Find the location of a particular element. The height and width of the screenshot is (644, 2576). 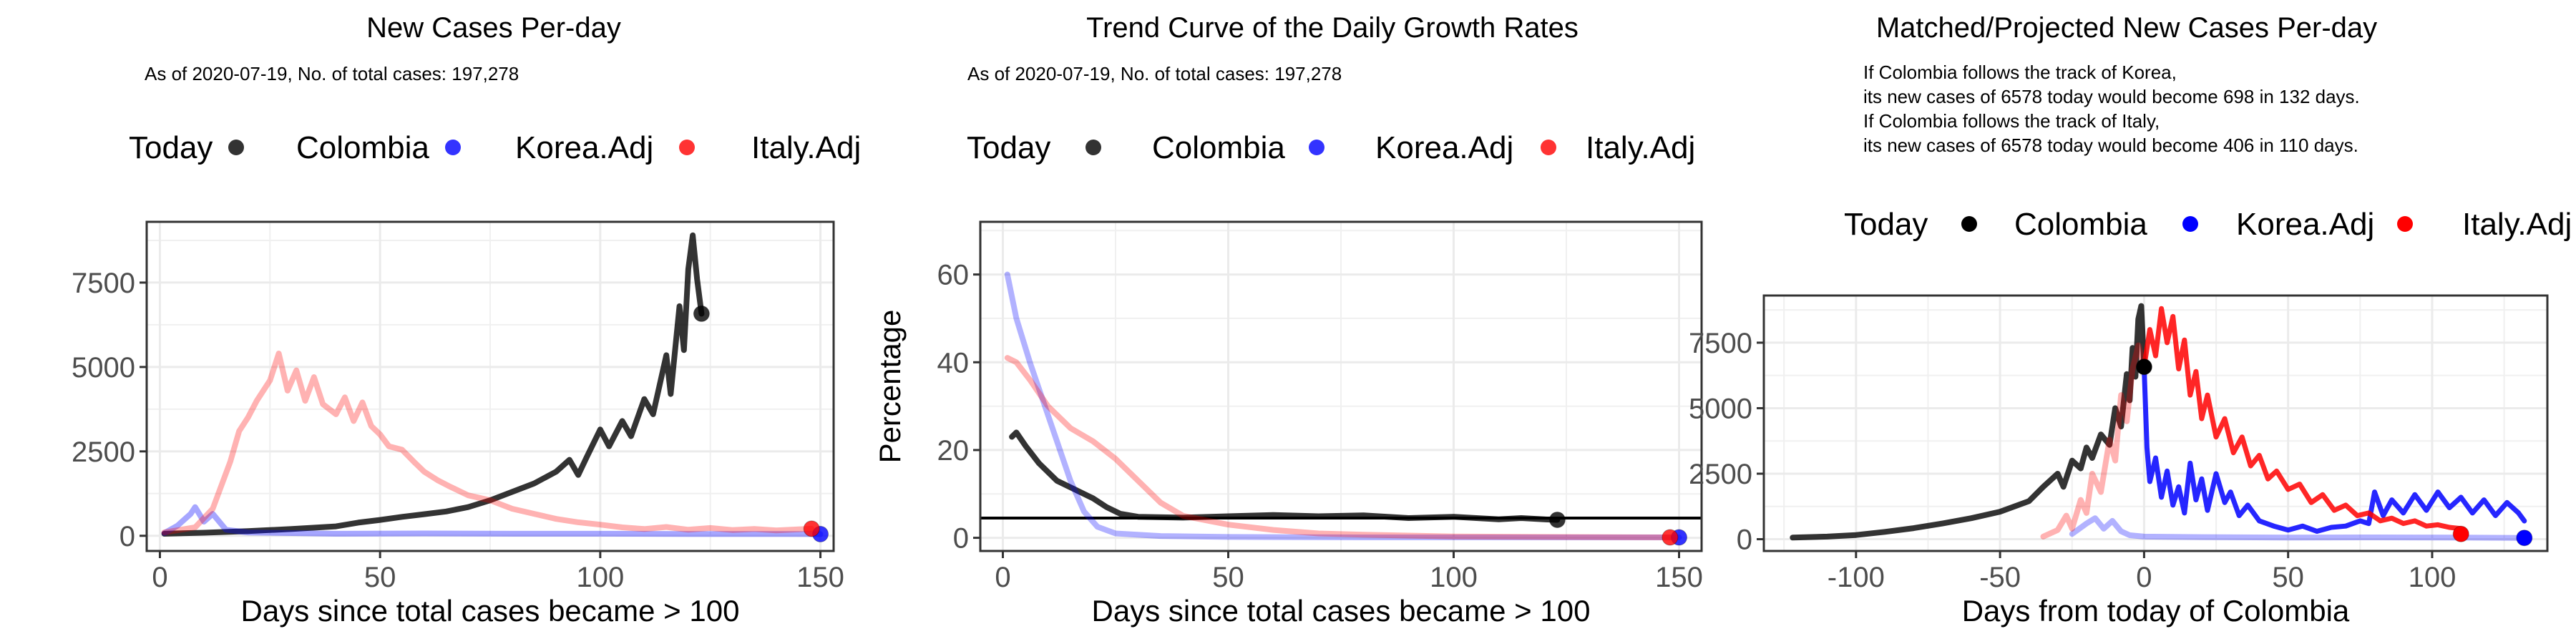

y-tick-label: 20 is located at coordinates (953, 451).